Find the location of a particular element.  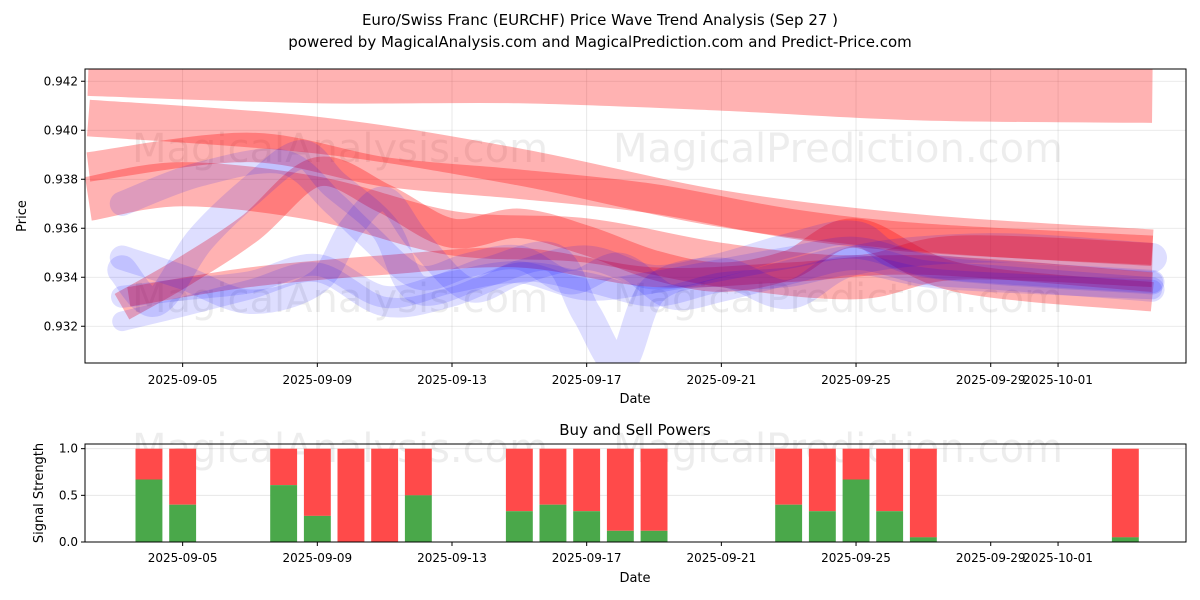

y-tick-label: 0.932 is located at coordinates (61, 326).